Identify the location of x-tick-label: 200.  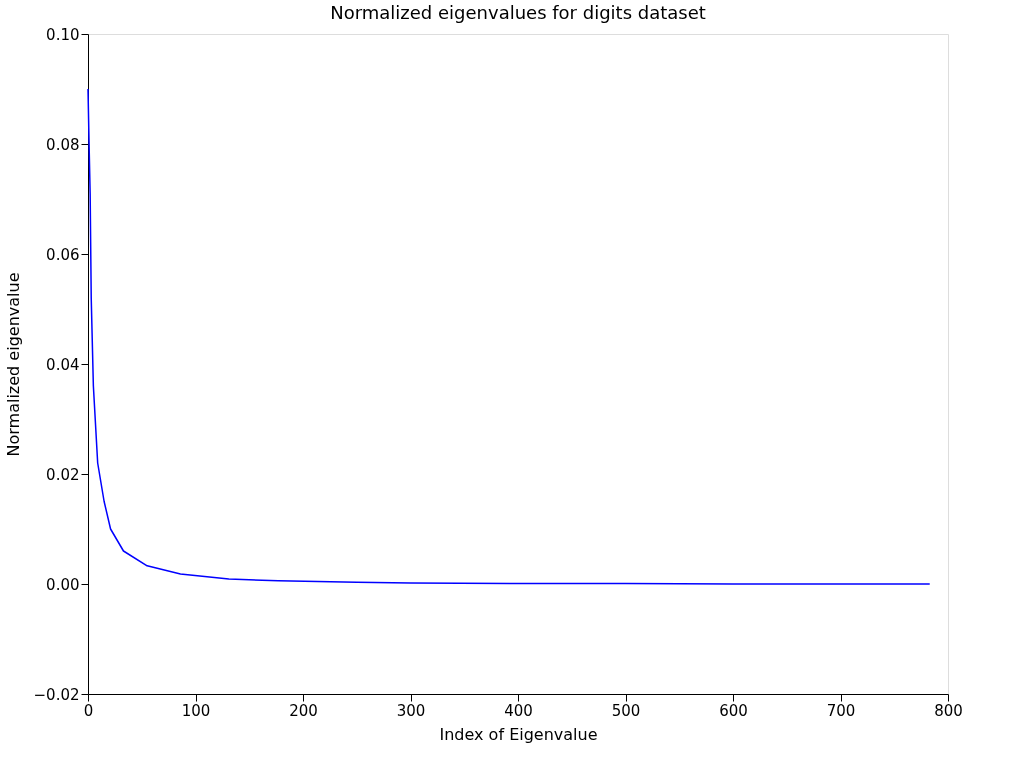
(303, 710).